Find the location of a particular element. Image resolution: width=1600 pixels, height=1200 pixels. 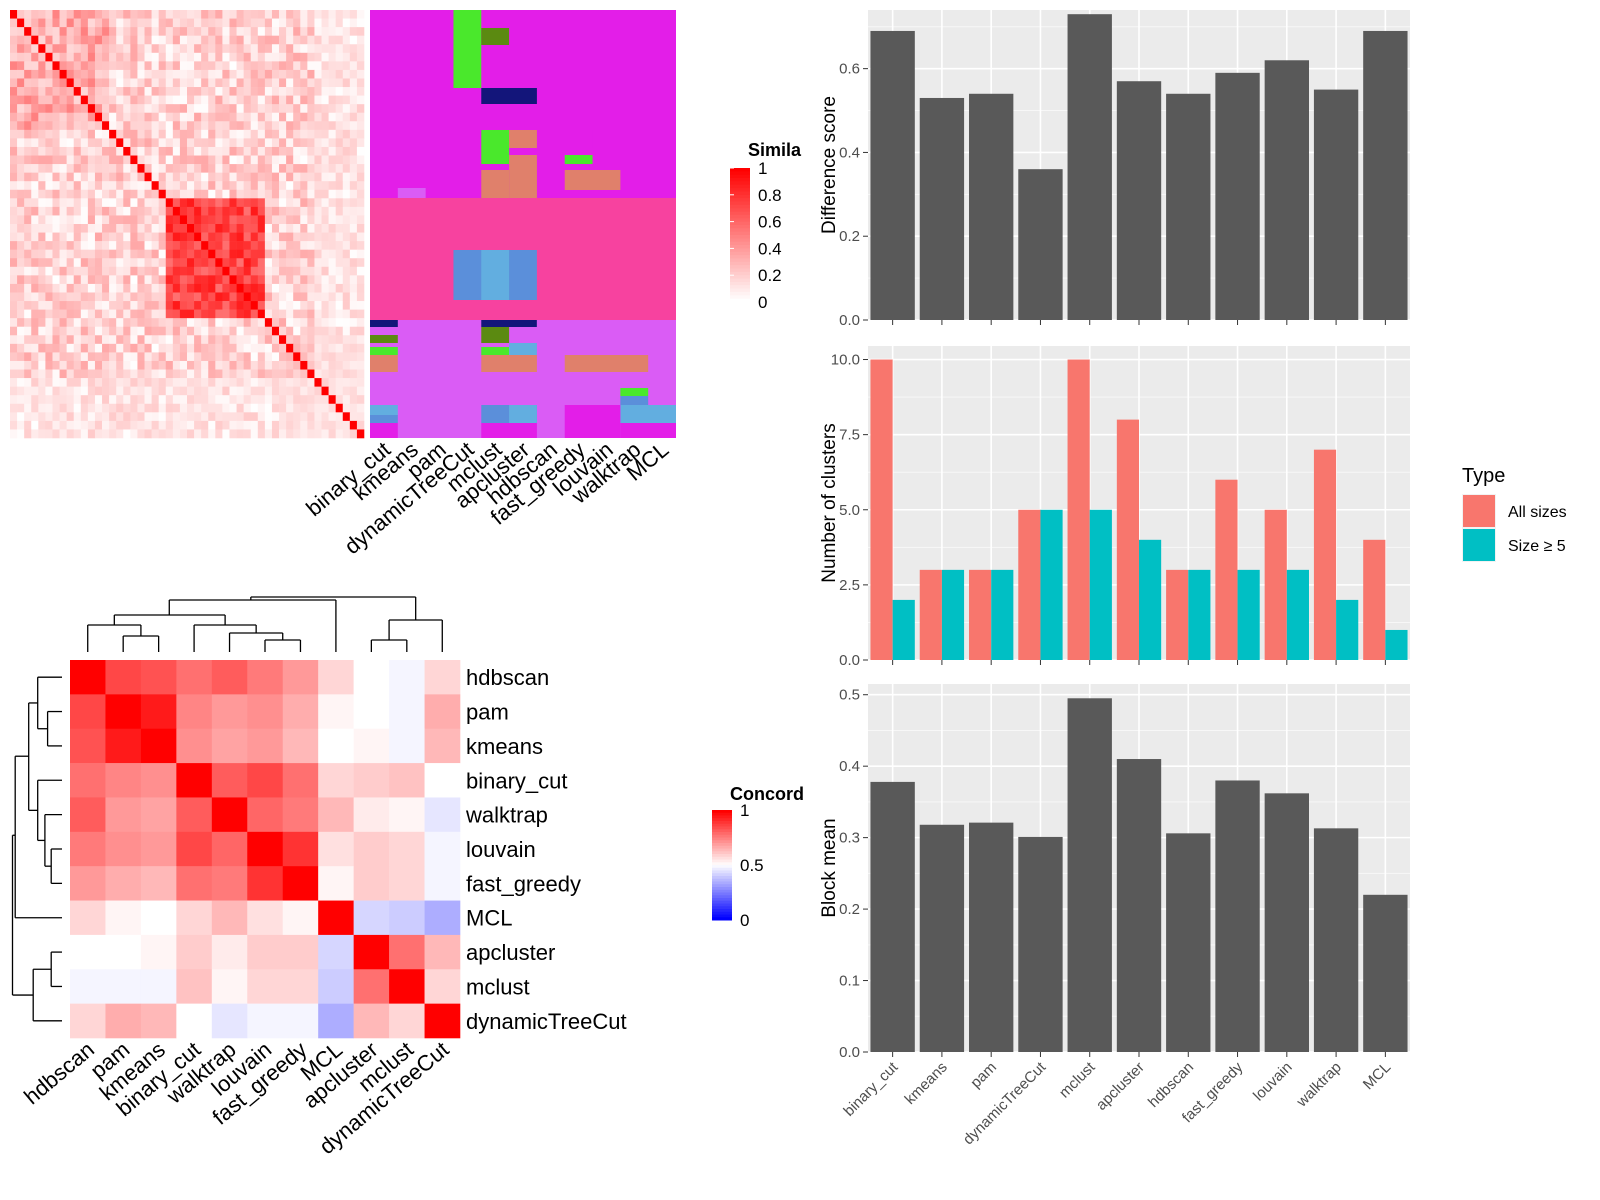

concordance-legend-tick: 1 is located at coordinates (744, 810).